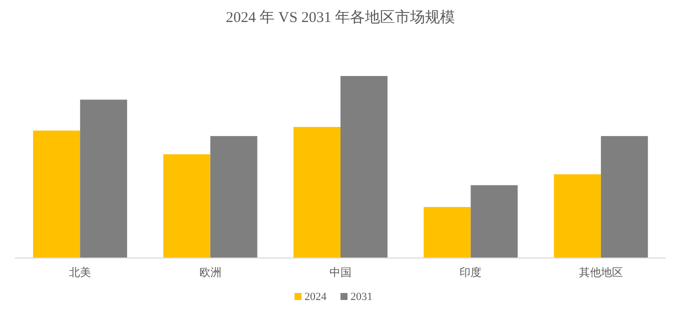  Describe the element at coordinates (600, 273) in the screenshot. I see `category: 其他地区` at that location.